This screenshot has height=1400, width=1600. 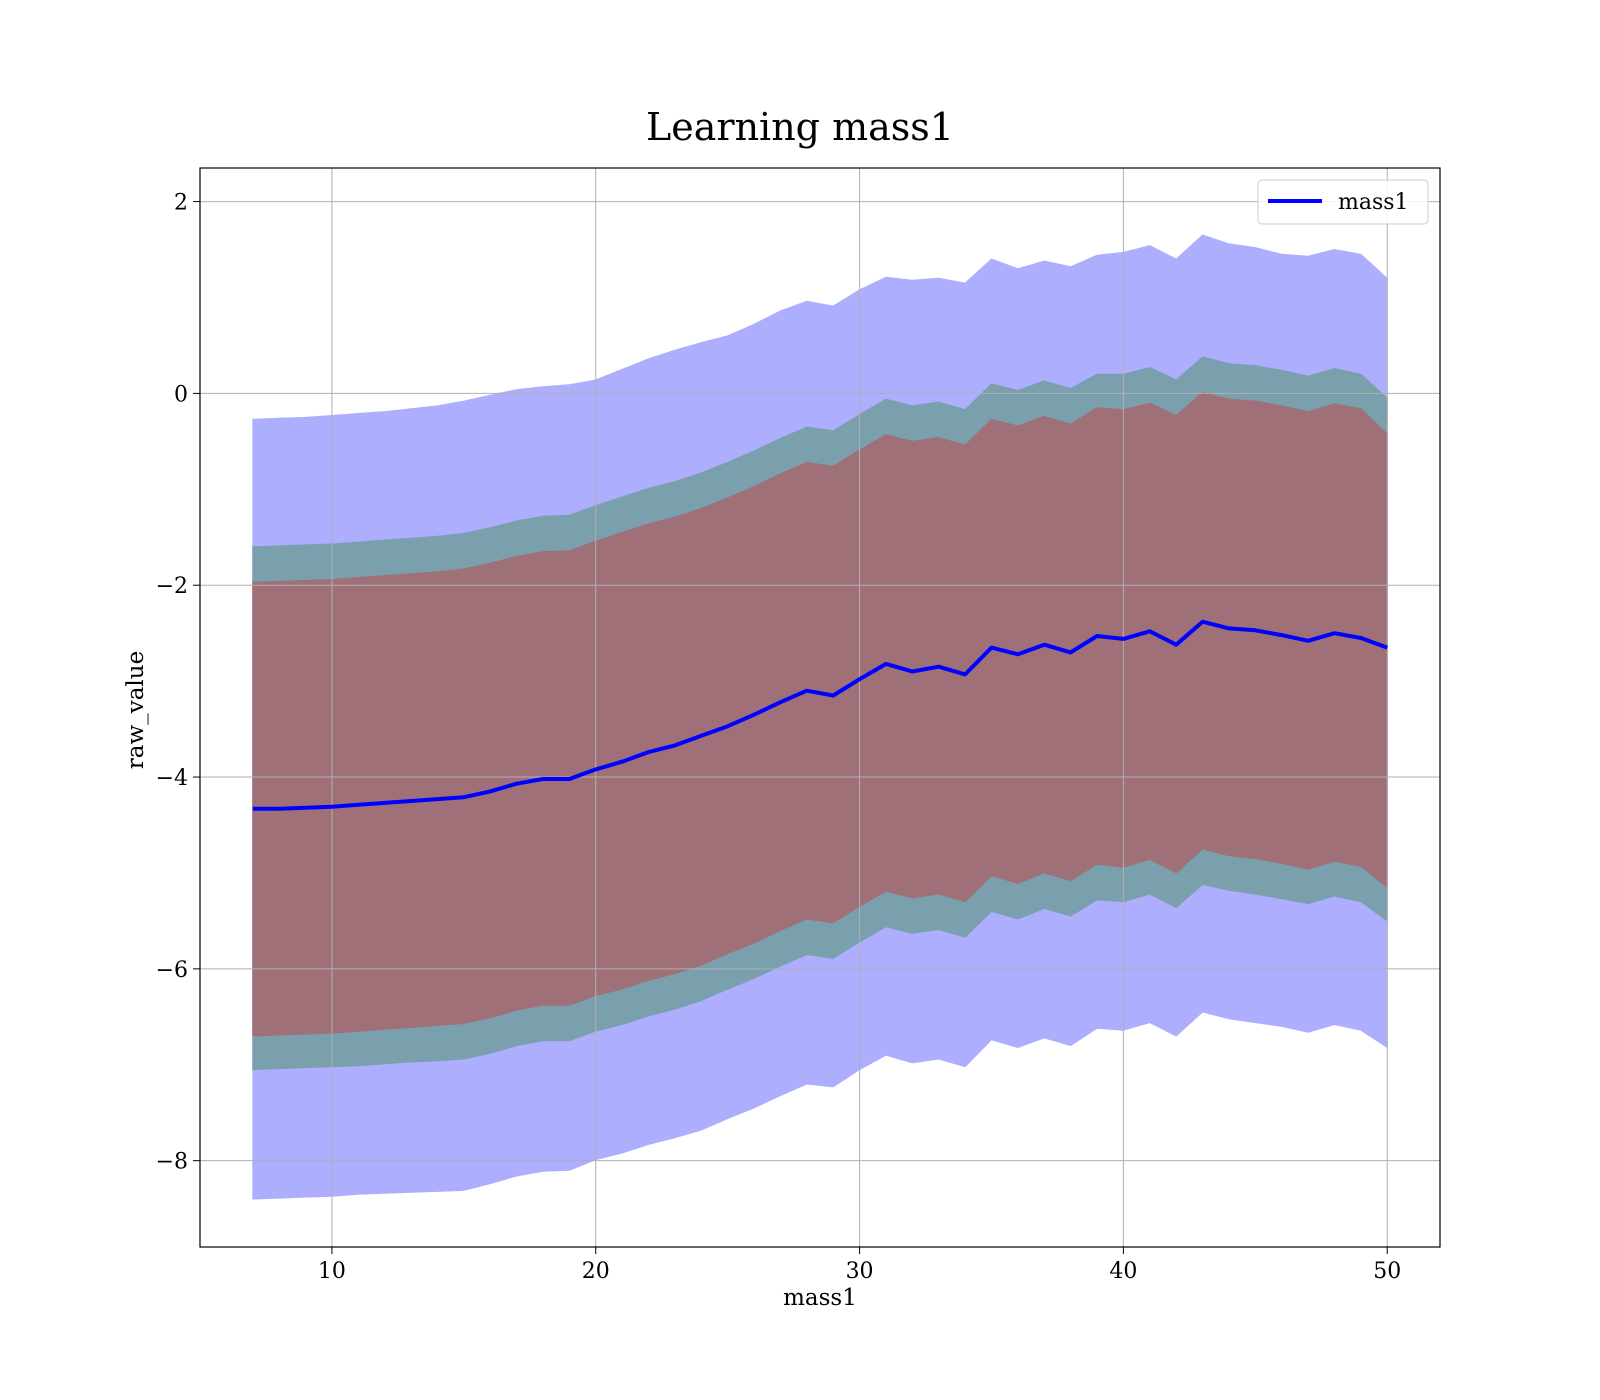 What do you see at coordinates (172, 970) in the screenshot?
I see `y-tick-label: −6` at bounding box center [172, 970].